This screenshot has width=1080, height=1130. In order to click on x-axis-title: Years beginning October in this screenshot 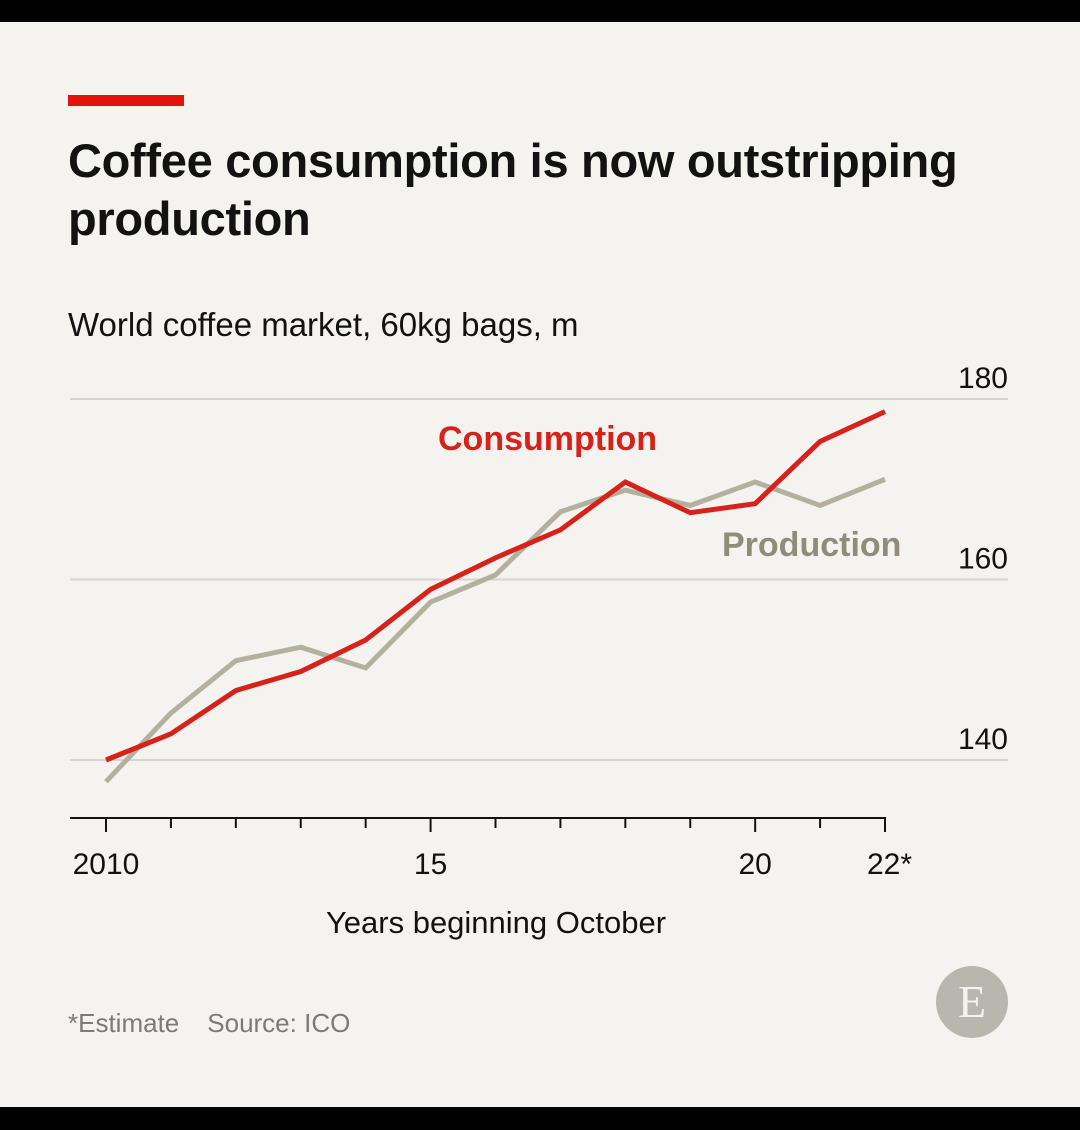, I will do `click(496, 922)`.